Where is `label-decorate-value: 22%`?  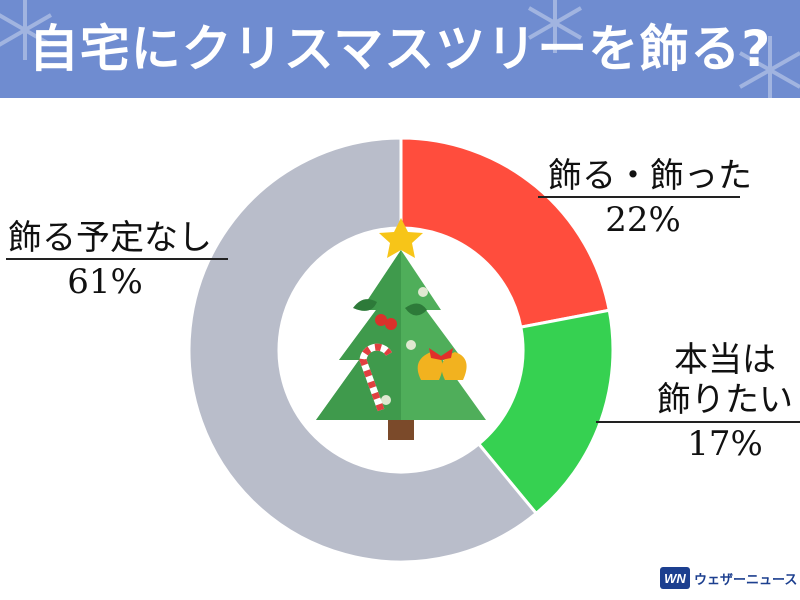 label-decorate-value: 22% is located at coordinates (643, 220).